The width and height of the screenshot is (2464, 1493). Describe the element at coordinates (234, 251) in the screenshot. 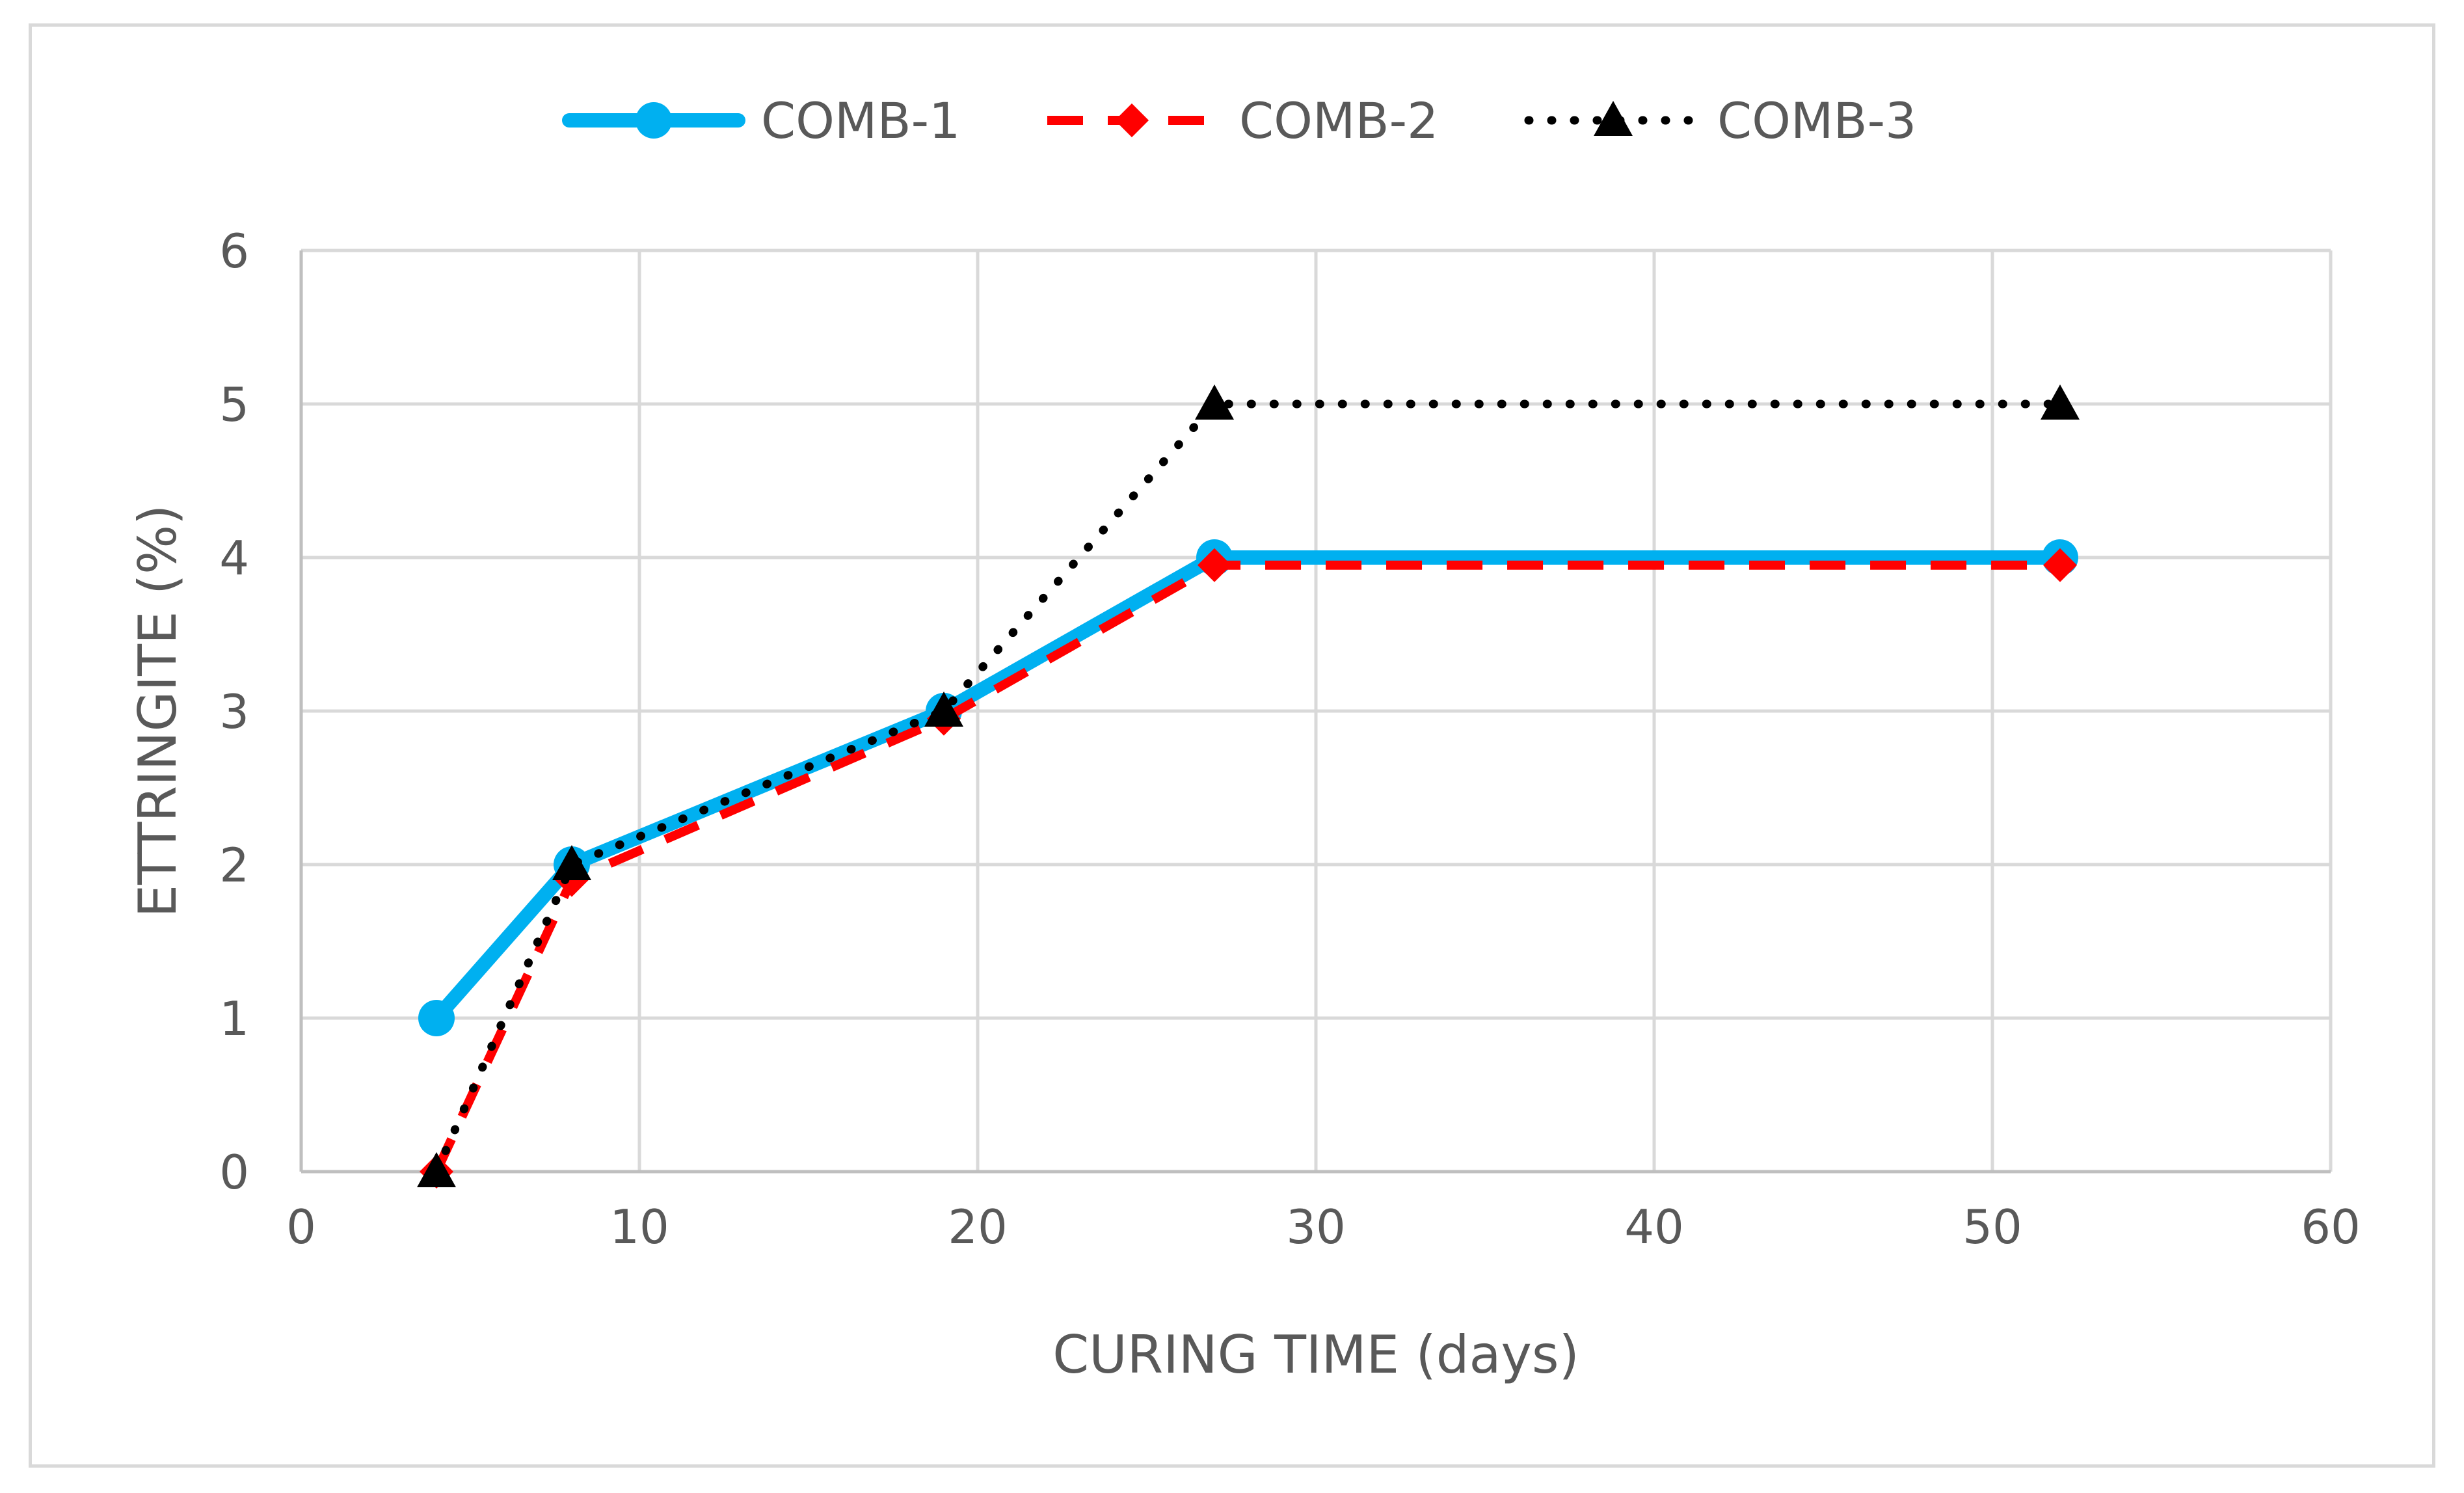

I see `y-tick-label: 6` at that location.